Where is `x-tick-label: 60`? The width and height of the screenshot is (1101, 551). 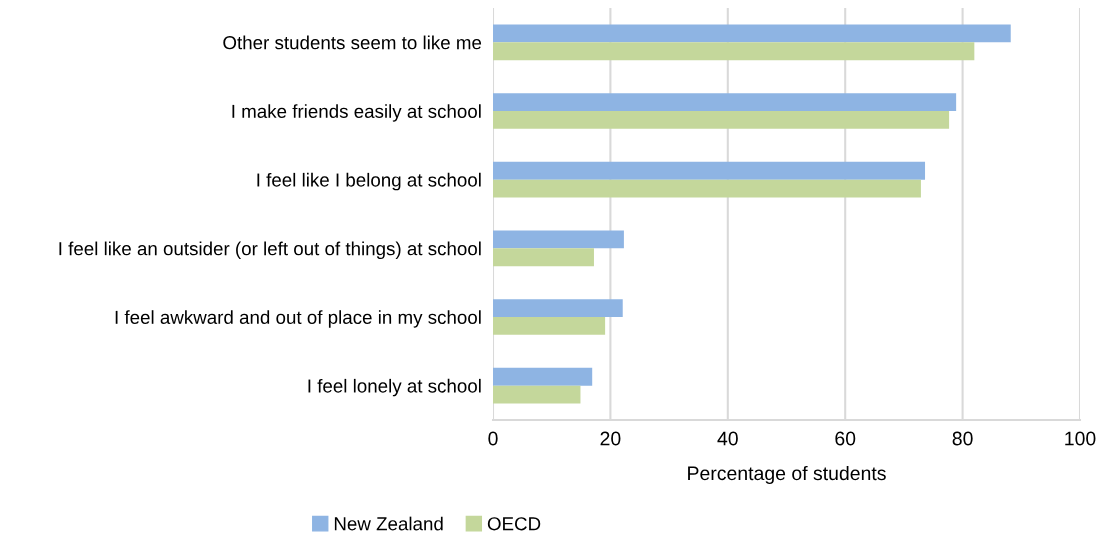
x-tick-label: 60 is located at coordinates (845, 438).